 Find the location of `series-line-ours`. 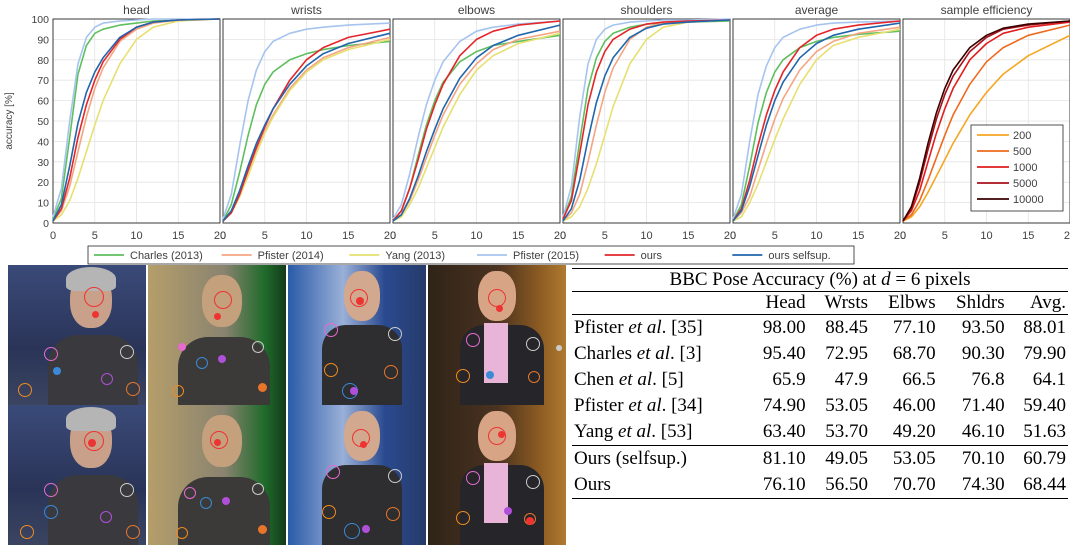

series-line-ours is located at coordinates (646, 119).